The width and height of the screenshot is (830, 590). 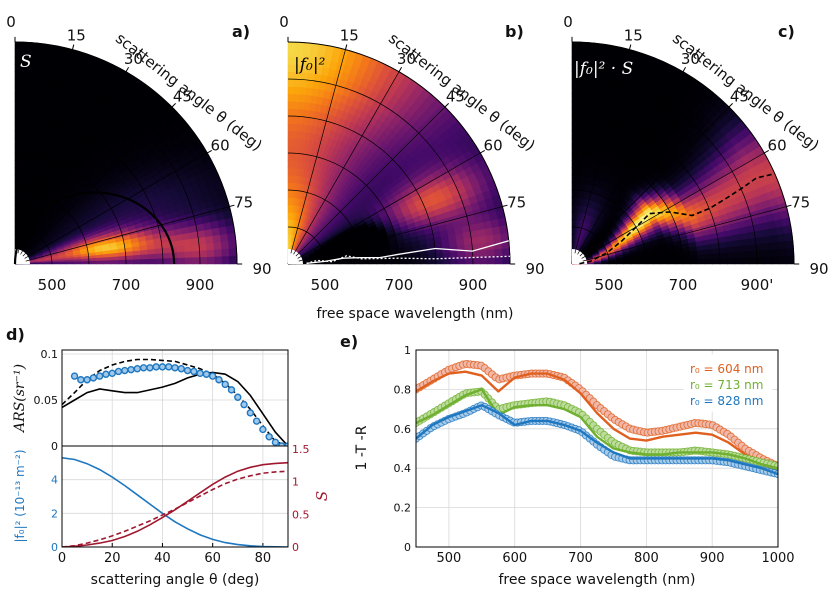 What do you see at coordinates (11, 22) in the screenshot?
I see `angle-tick-label: 0` at bounding box center [11, 22].